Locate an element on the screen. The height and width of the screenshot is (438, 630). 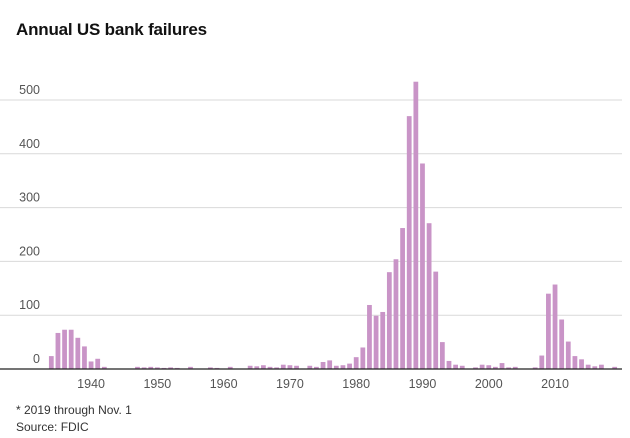
y-tick-label: 400 is located at coordinates (29, 144).